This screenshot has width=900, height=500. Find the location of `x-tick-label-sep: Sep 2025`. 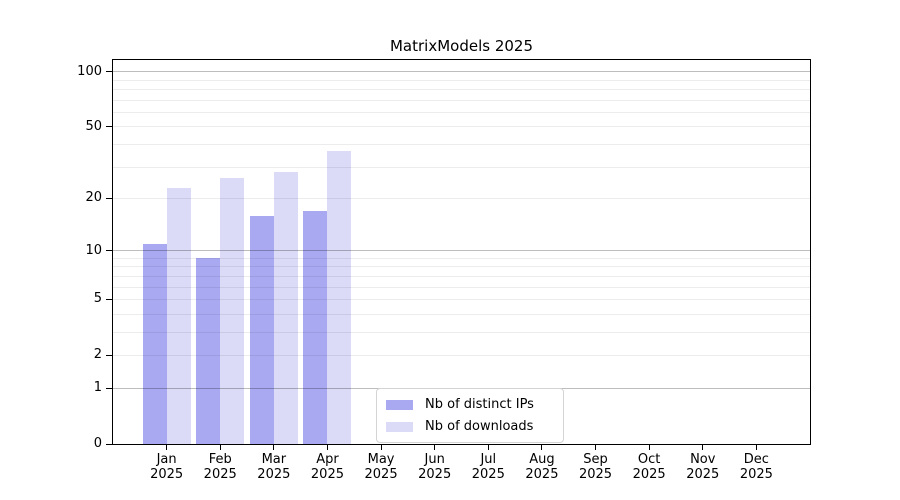

x-tick-label-sep: Sep 2025 is located at coordinates (596, 467).